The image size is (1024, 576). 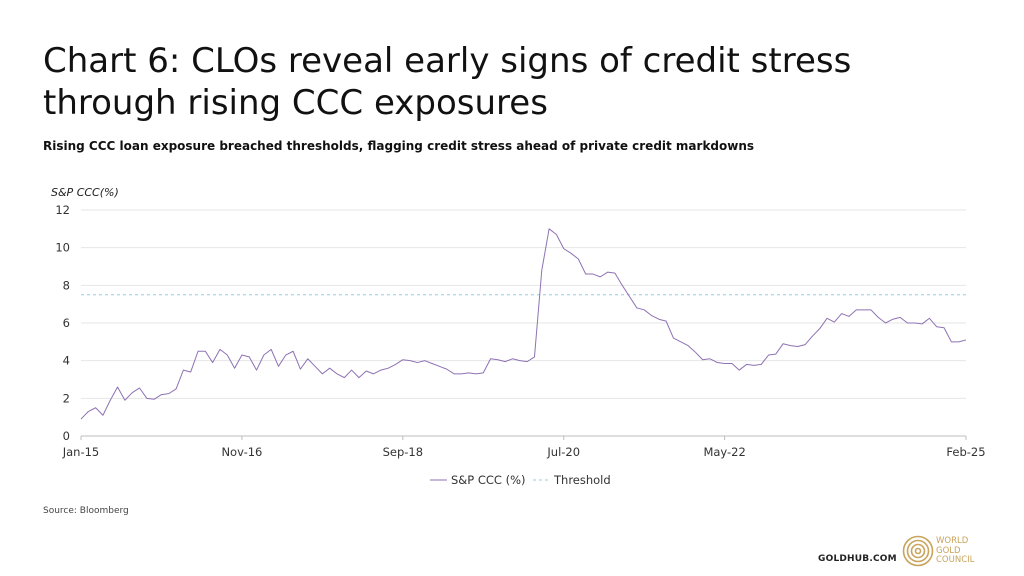 What do you see at coordinates (66, 436) in the screenshot?
I see `y-tick-label: 0` at bounding box center [66, 436].